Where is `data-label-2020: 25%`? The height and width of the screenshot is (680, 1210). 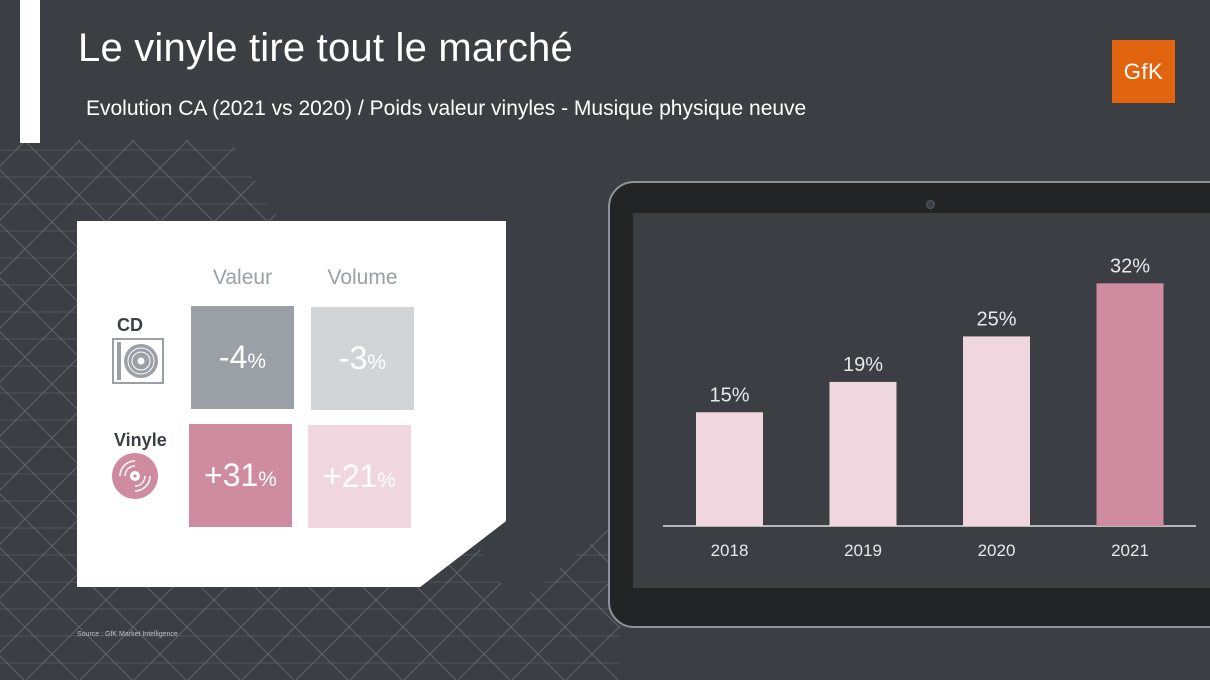 data-label-2020: 25% is located at coordinates (996, 319).